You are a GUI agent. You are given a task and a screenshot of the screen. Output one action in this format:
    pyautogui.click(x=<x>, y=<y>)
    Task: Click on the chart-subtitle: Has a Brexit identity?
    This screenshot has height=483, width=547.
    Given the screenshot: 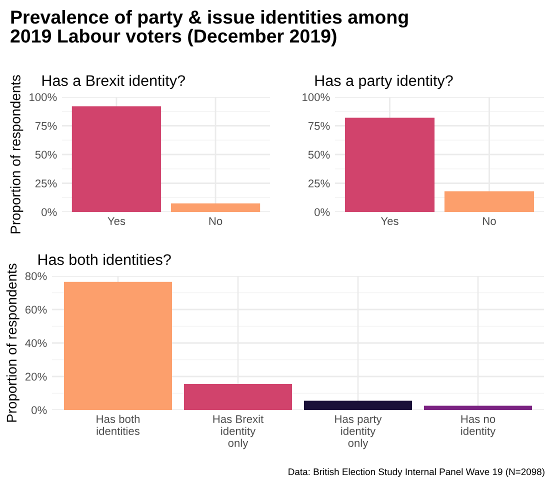 What is the action you would take?
    pyautogui.click(x=113, y=82)
    